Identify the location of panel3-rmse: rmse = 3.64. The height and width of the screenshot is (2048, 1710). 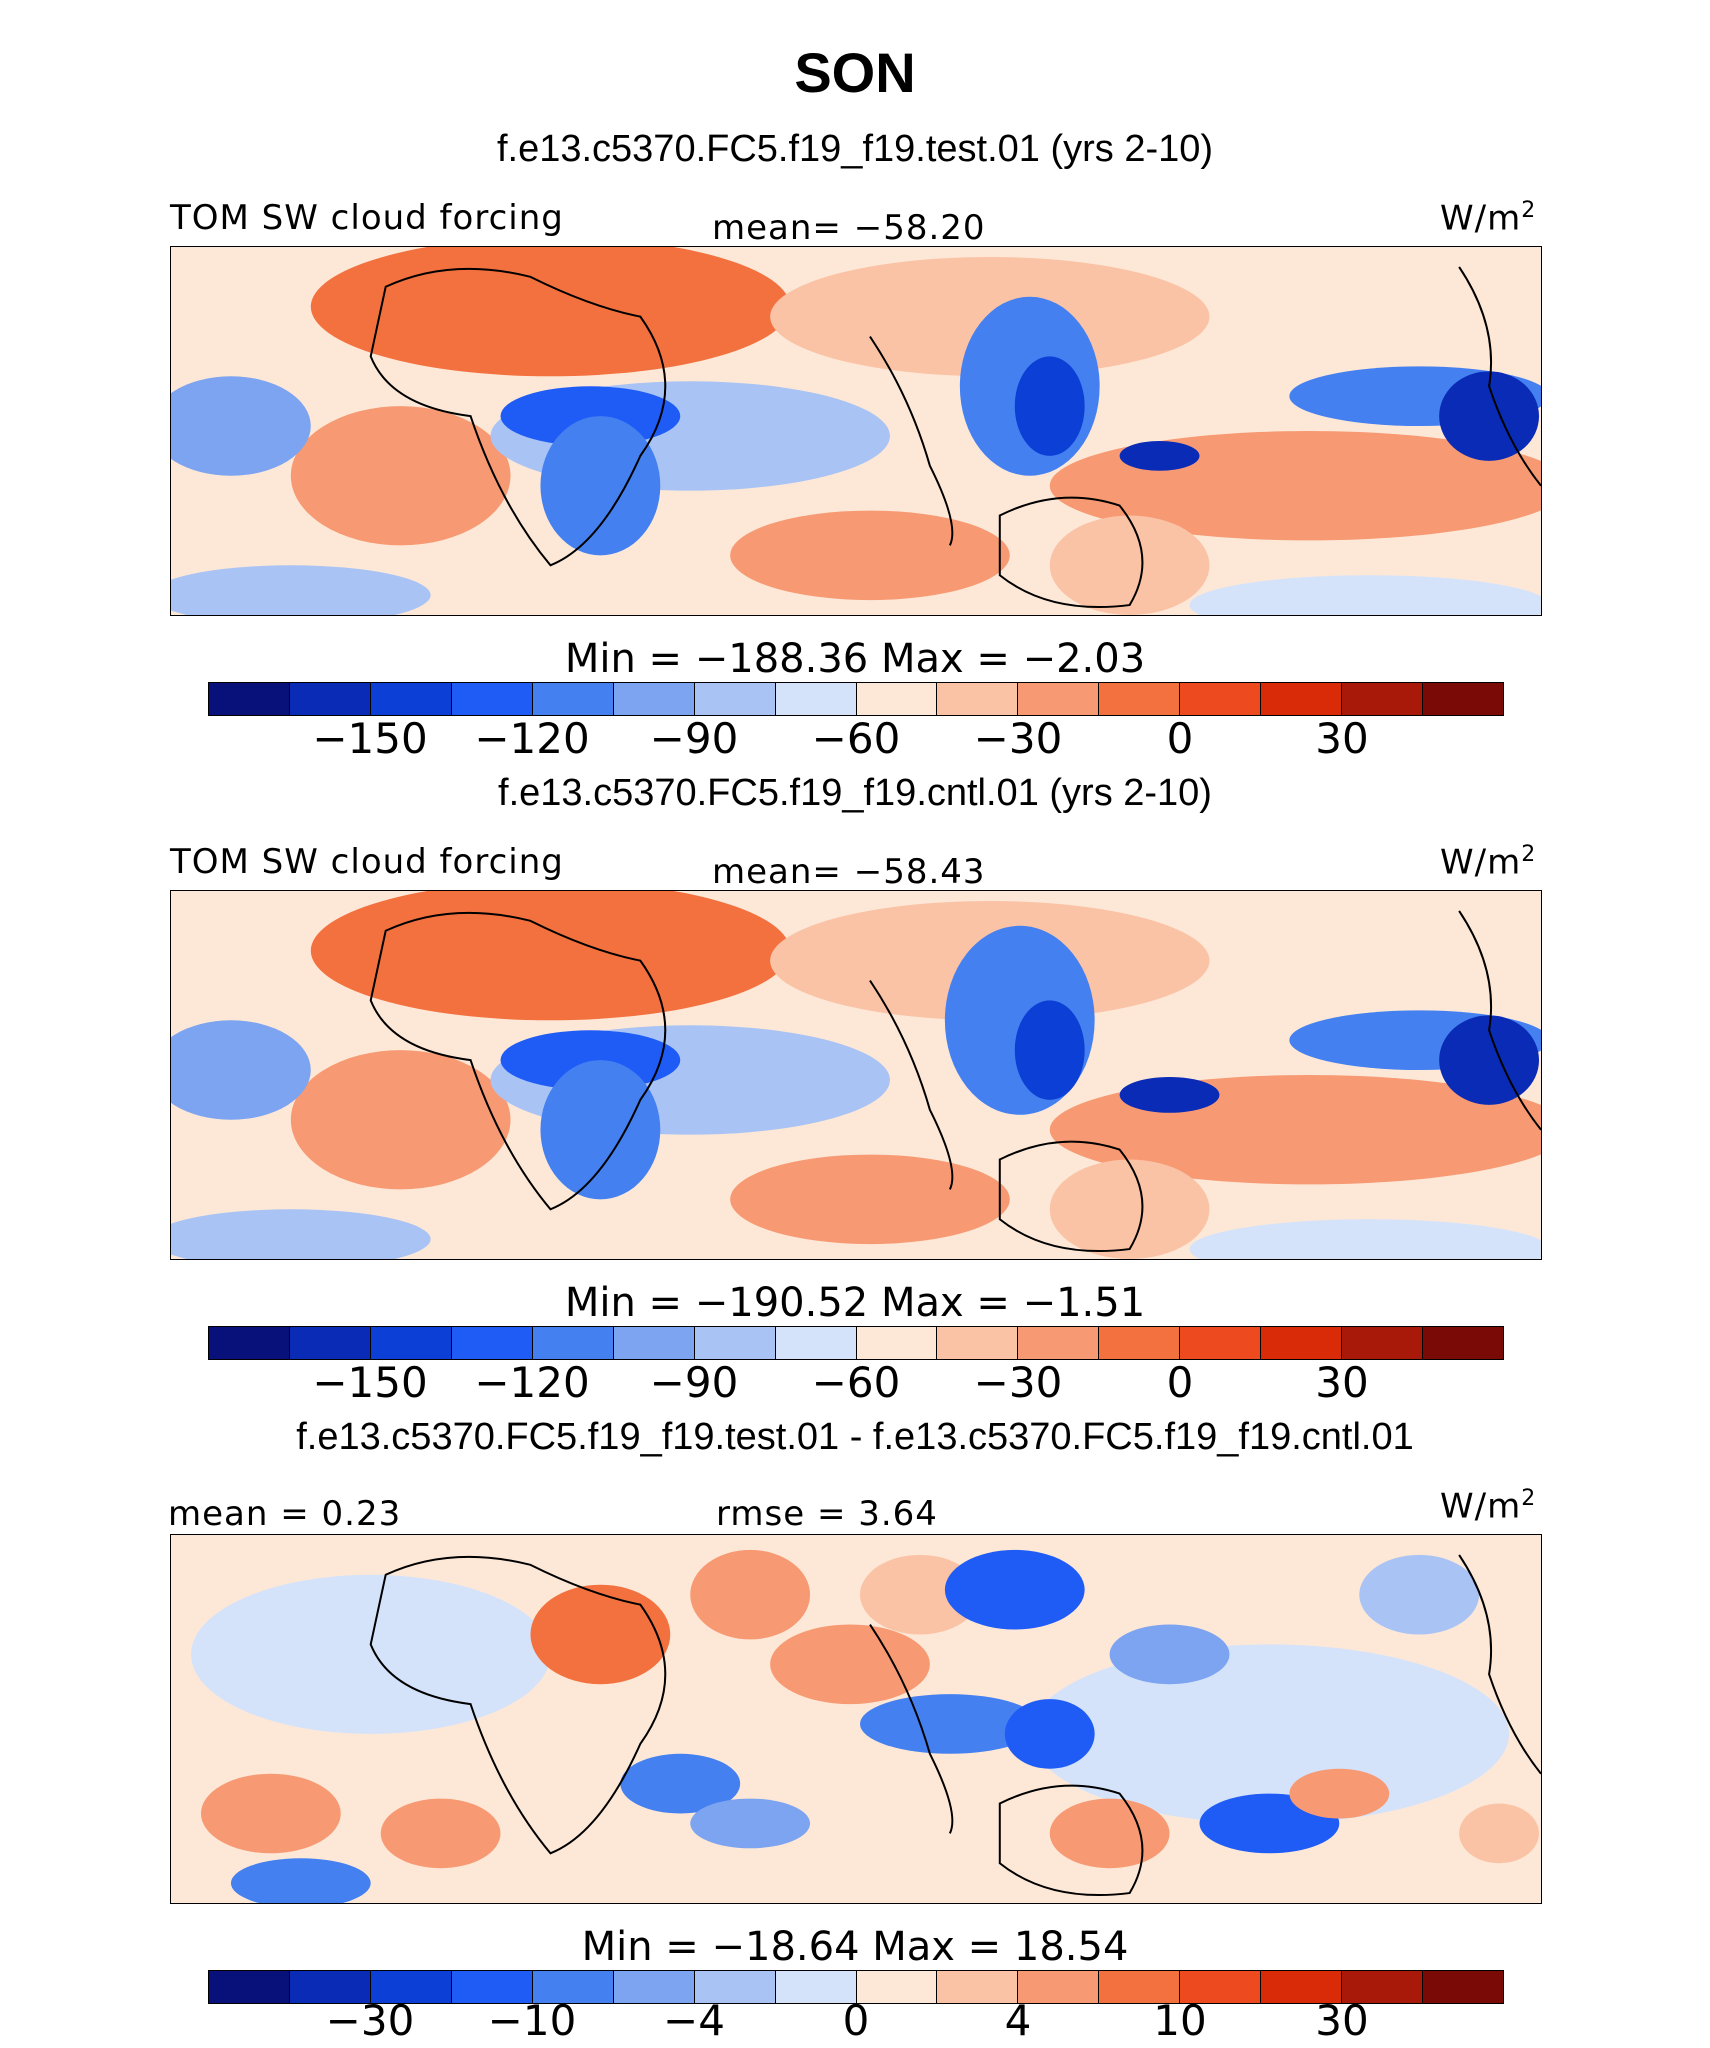
(827, 1514).